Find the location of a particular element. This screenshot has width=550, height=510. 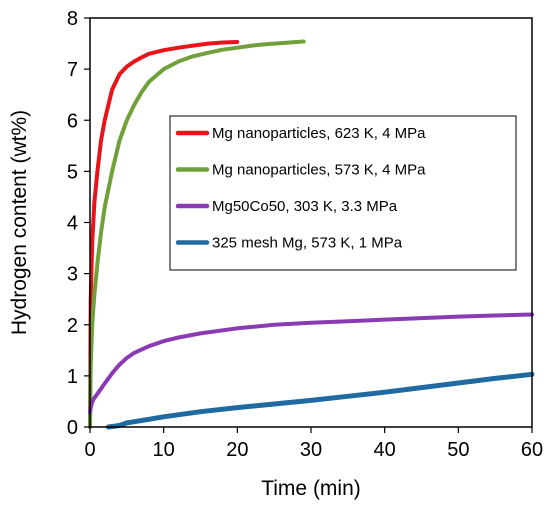

legend-label: Mg nanoparticles, 623 K, 4 MPa is located at coordinates (319, 133).